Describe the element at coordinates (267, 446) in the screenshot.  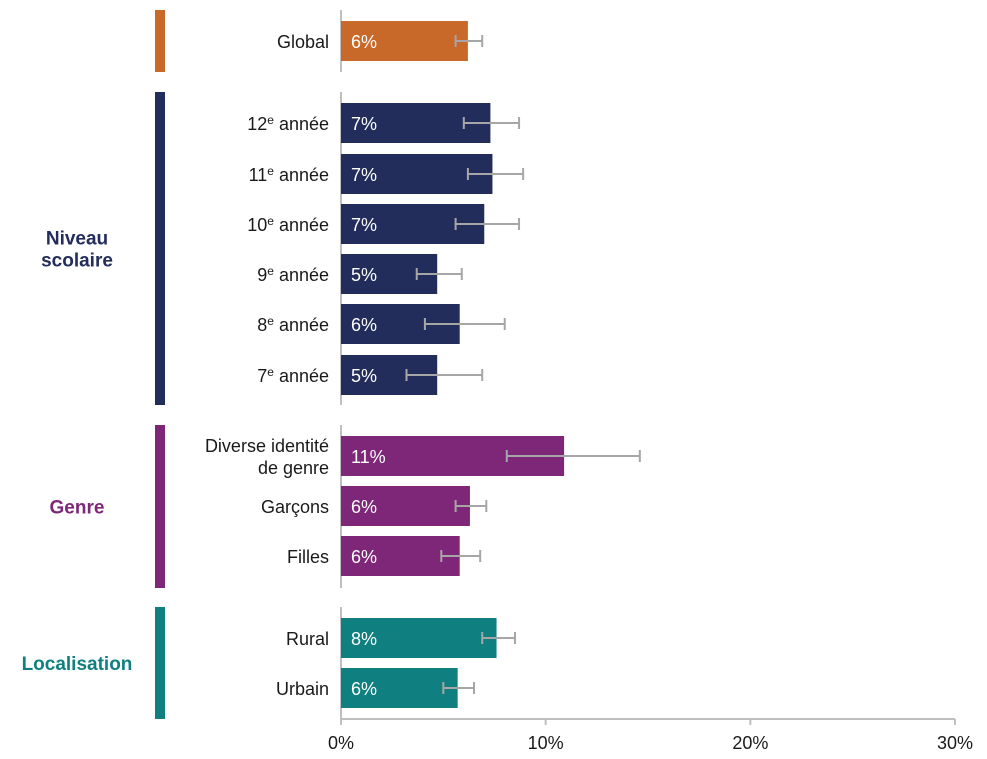
I see `category-label: Diverse identité` at that location.